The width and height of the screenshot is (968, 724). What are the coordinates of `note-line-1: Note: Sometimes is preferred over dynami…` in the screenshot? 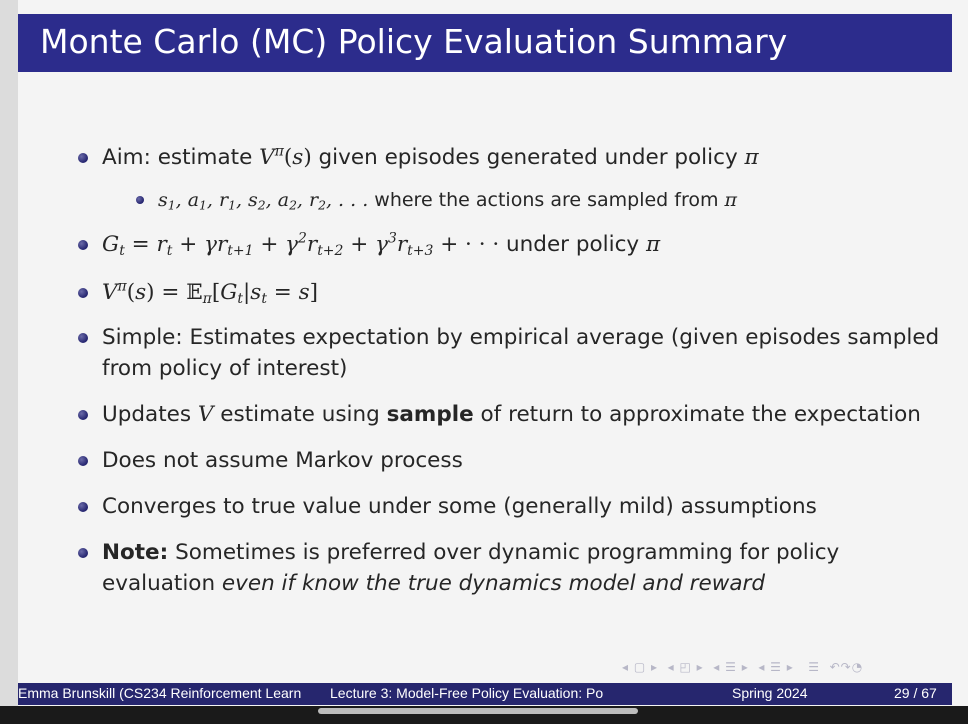 It's located at (471, 552).